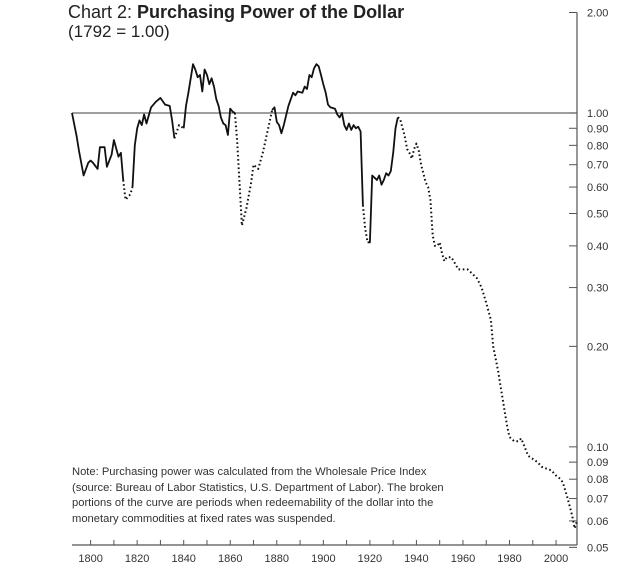 The height and width of the screenshot is (569, 640). I want to click on chart-title: Chart 2: Purchasing Power of the Dollar, so click(236, 12).